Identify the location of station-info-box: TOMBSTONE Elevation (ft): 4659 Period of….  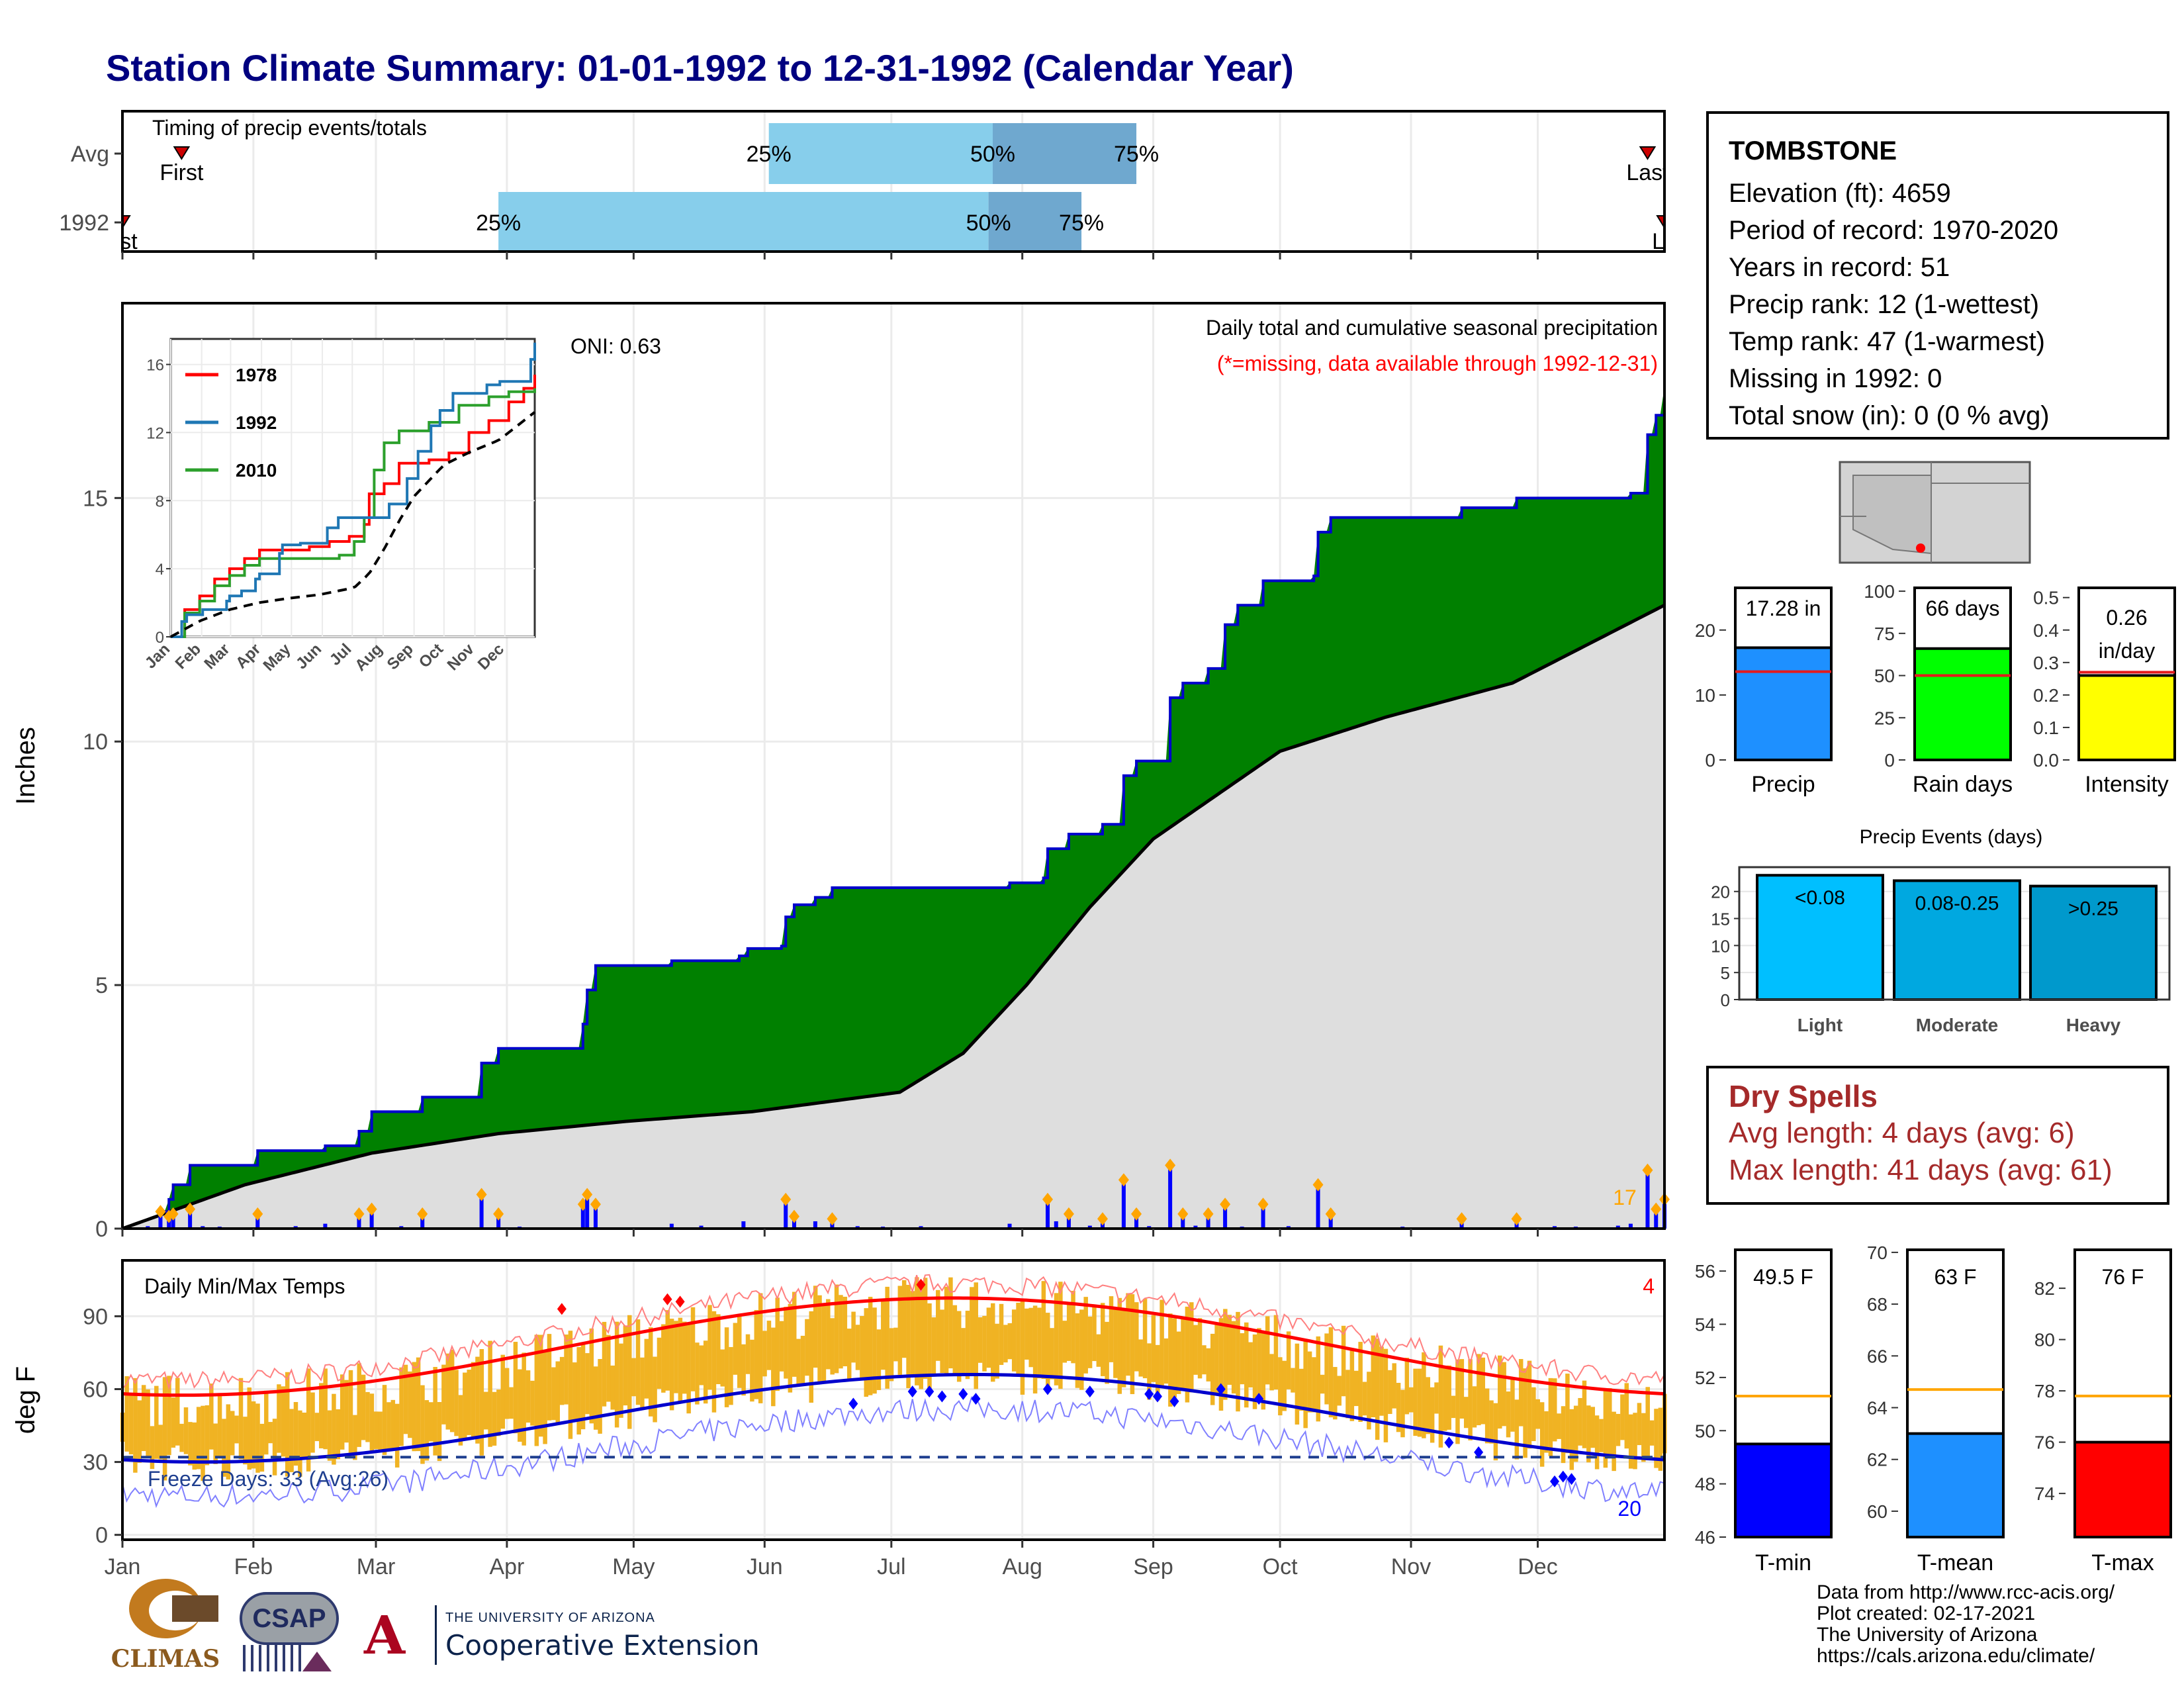
(1937, 275).